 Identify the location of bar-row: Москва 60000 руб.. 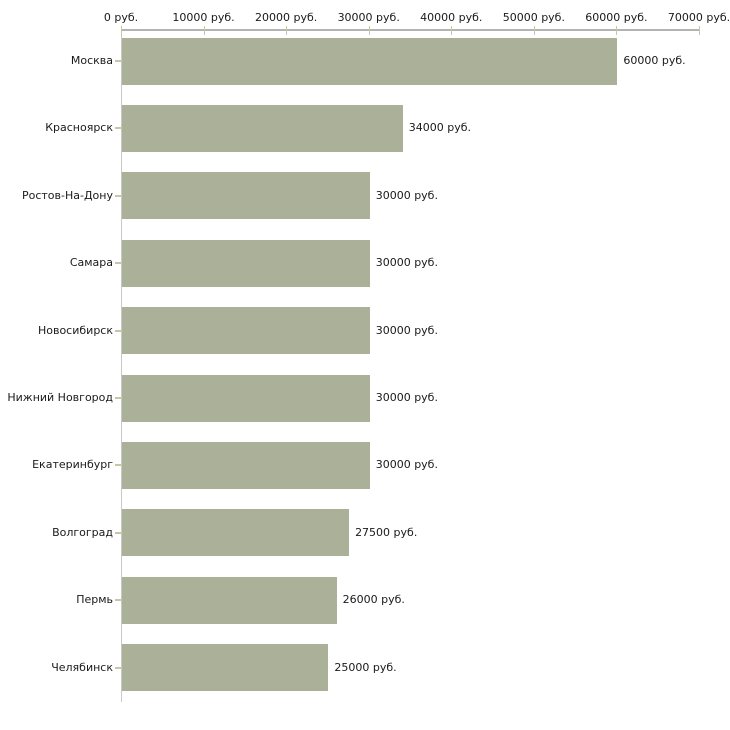
(365, 66).